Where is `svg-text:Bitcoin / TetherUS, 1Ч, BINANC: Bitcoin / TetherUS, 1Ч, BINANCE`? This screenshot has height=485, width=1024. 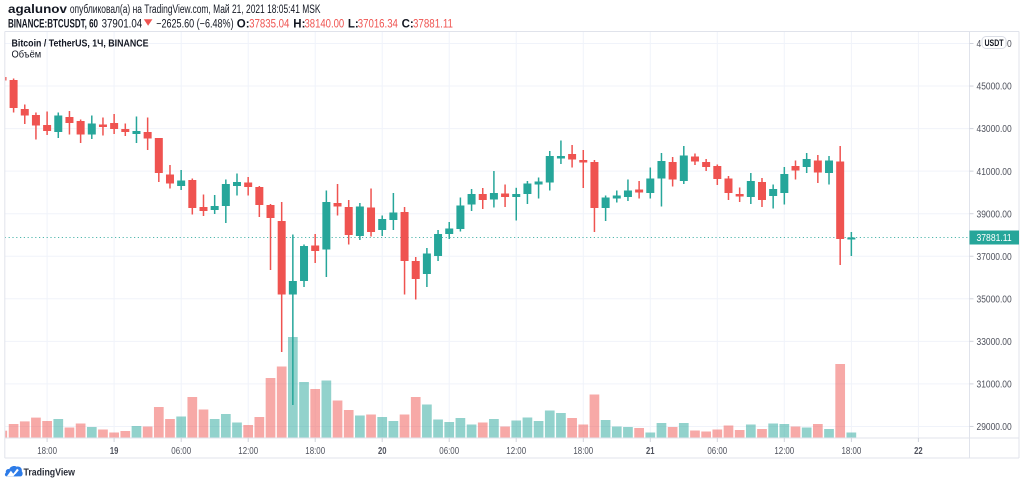
svg-text:Bitcoin / TetherUS, 1Ч, BINANC: Bitcoin / TetherUS, 1Ч, BINANCE is located at coordinates (80, 43).